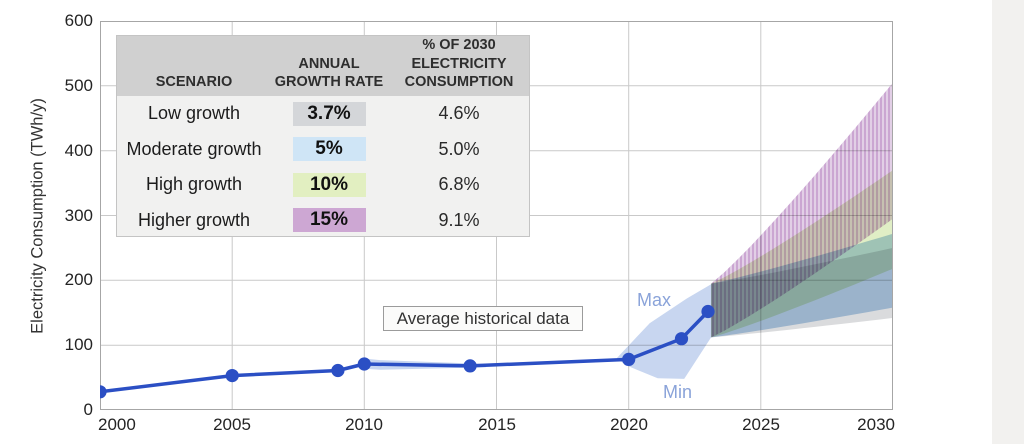  Describe the element at coordinates (78, 150) in the screenshot. I see `y-tick-label: 400` at that location.